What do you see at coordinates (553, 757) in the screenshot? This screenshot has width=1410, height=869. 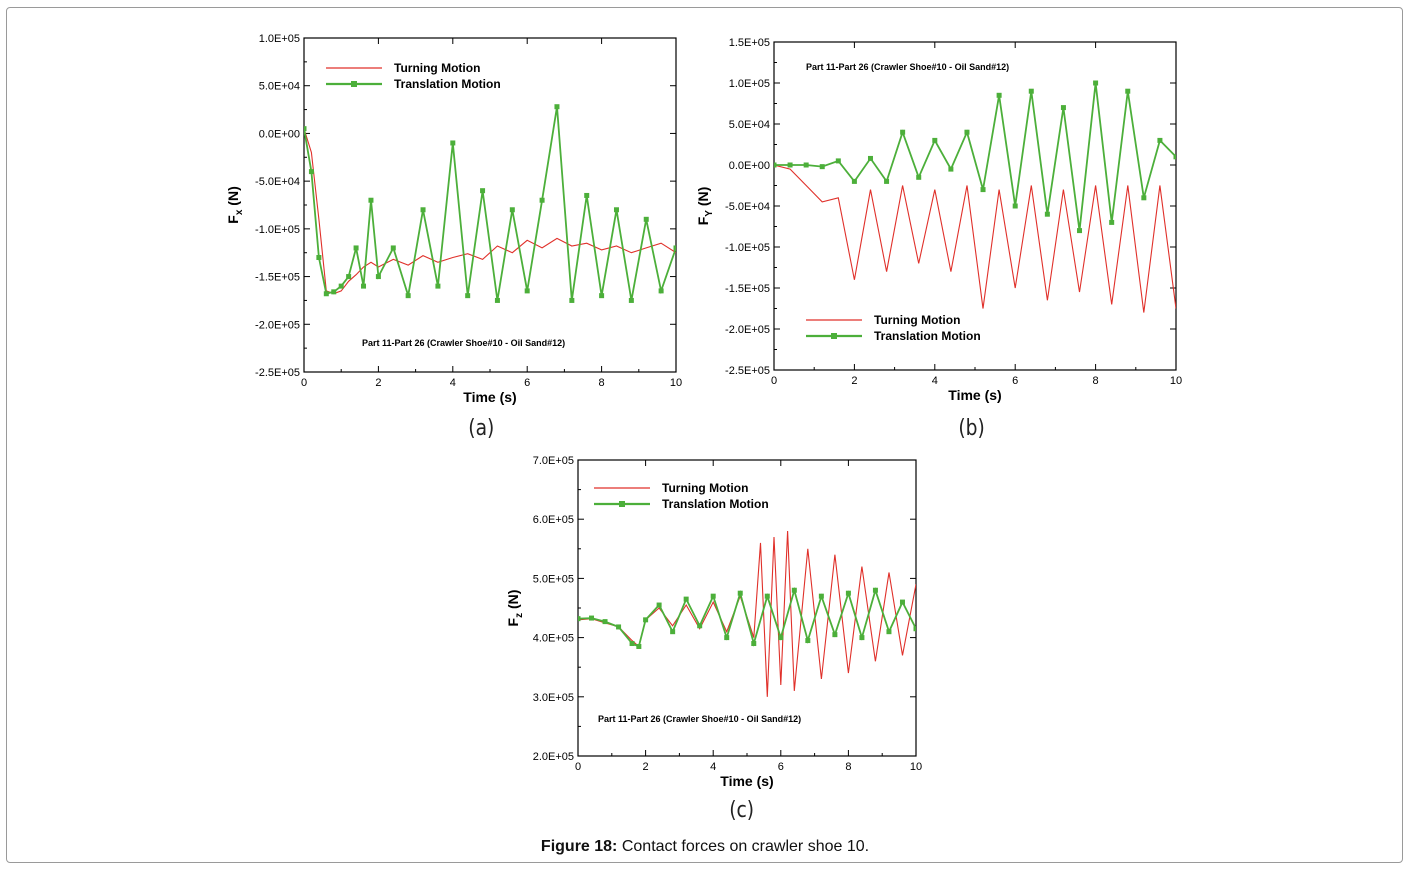 I see `y-tick-label: 2.0E+05` at bounding box center [553, 757].